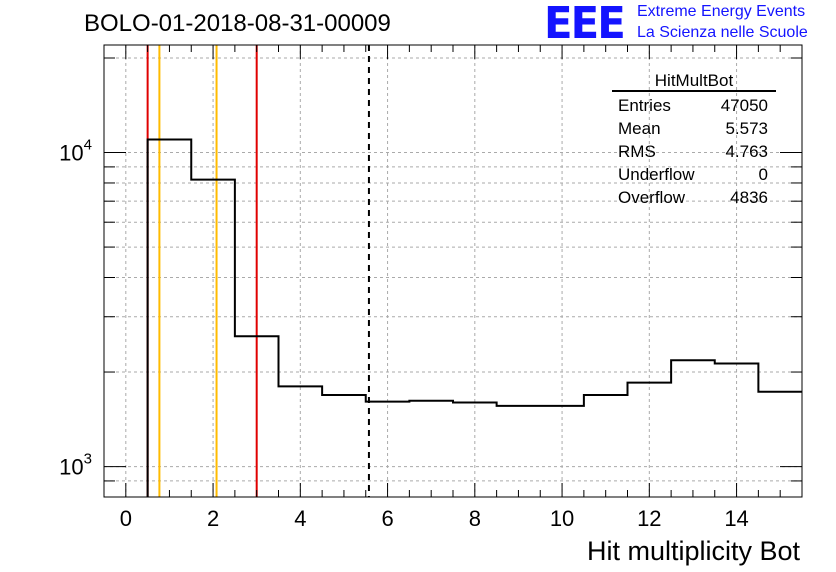  Describe the element at coordinates (126, 518) in the screenshot. I see `x-tick-label: 0` at that location.